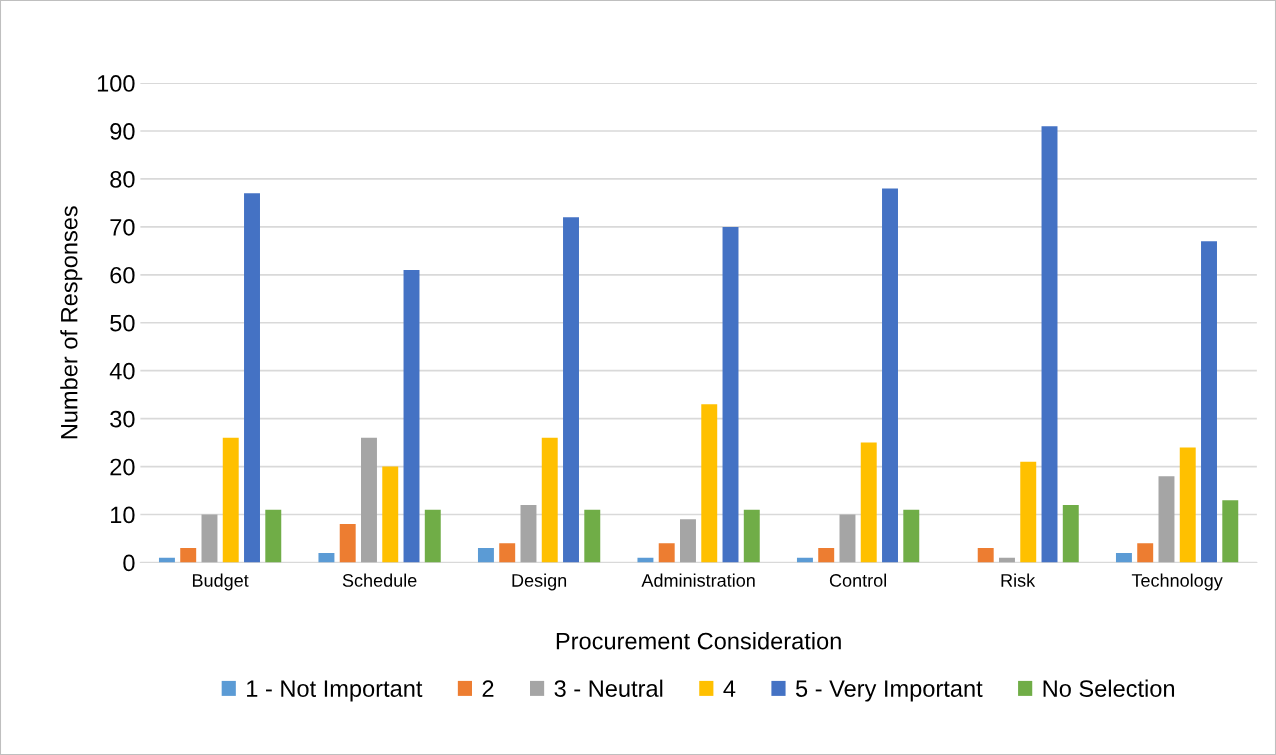  What do you see at coordinates (379, 580) in the screenshot?
I see `x-tick-label: Schedule` at bounding box center [379, 580].